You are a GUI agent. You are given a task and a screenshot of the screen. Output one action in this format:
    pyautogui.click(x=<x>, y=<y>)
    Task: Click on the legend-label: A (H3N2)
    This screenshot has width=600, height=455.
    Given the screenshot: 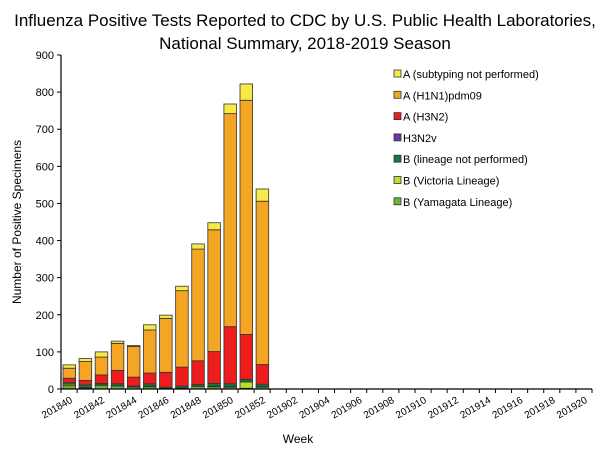 What is the action you would take?
    pyautogui.click(x=425, y=118)
    